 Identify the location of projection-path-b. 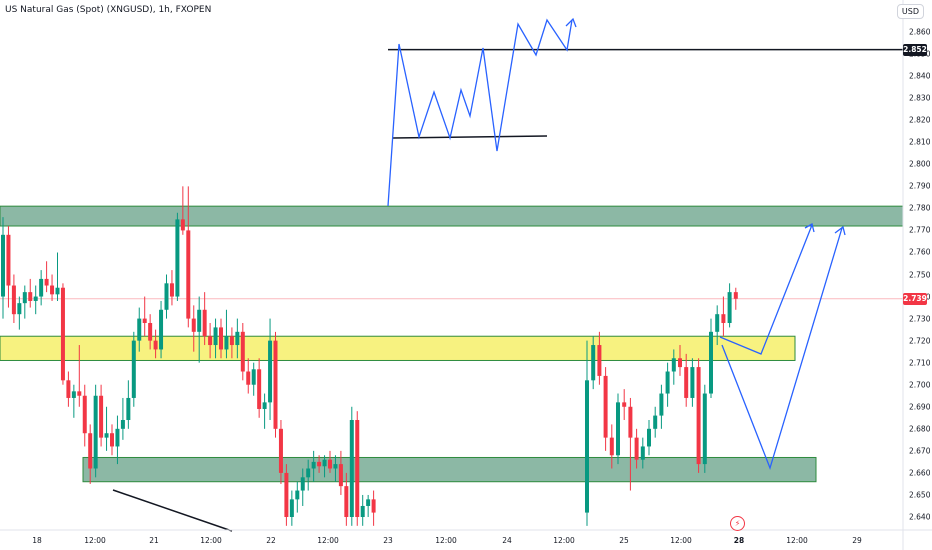
(782, 348).